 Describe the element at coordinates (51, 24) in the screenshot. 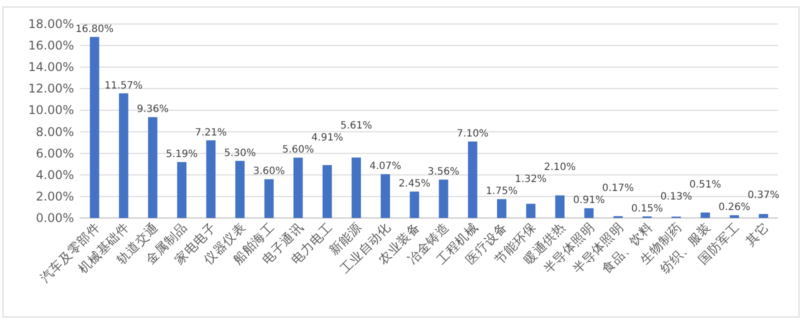

I see `y-tick-label: 18.00%` at that location.